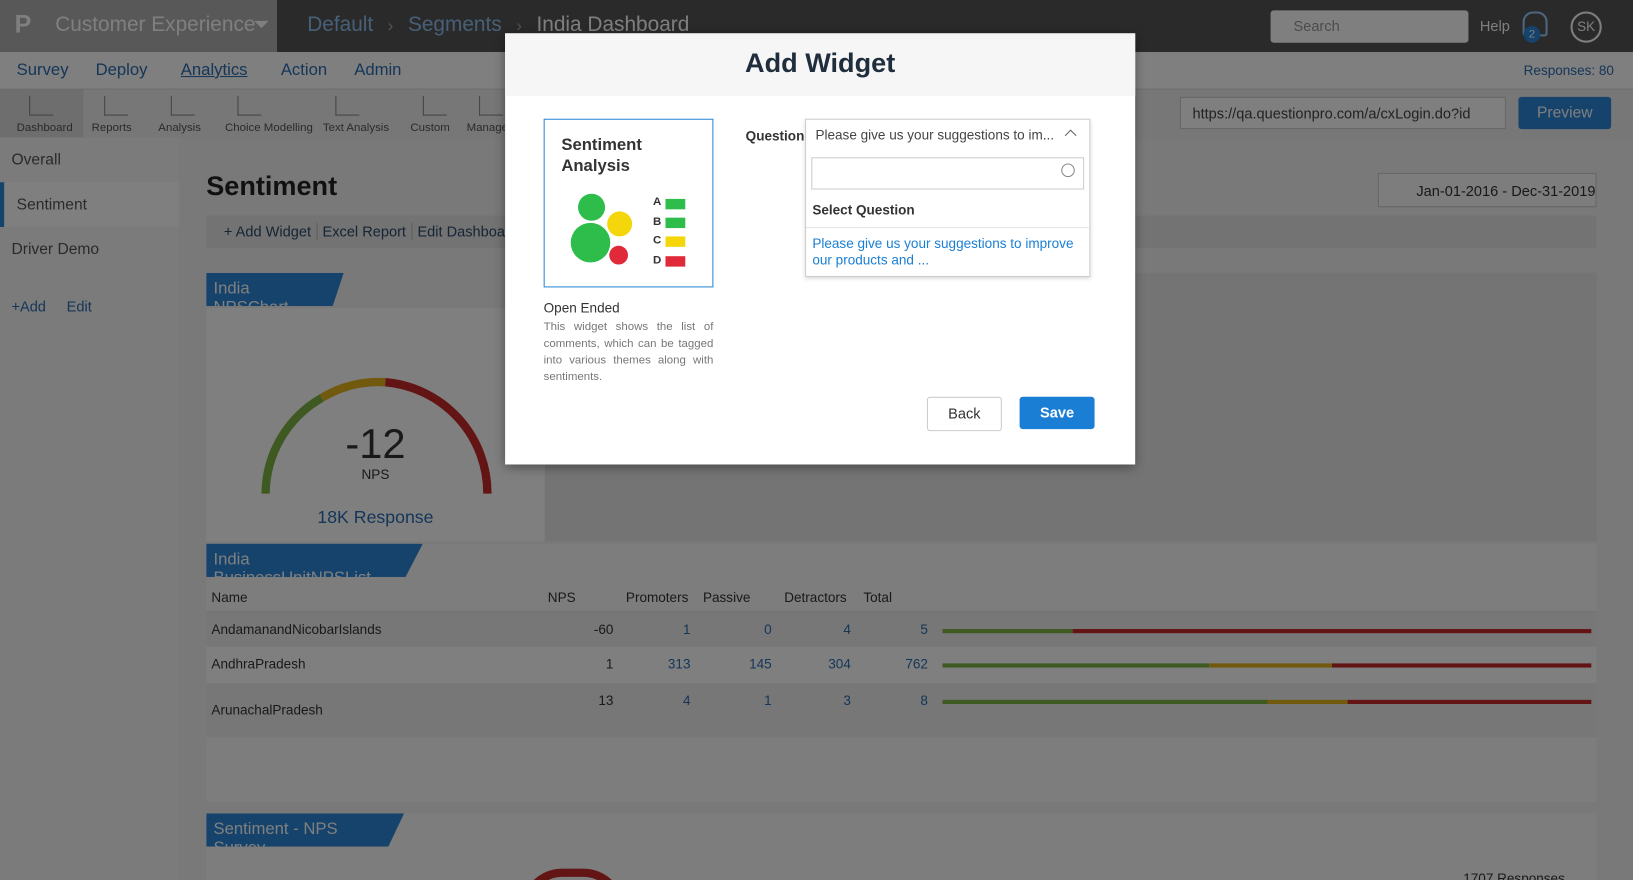  Describe the element at coordinates (948, 198) in the screenshot. I see `question-dropdown` at that location.